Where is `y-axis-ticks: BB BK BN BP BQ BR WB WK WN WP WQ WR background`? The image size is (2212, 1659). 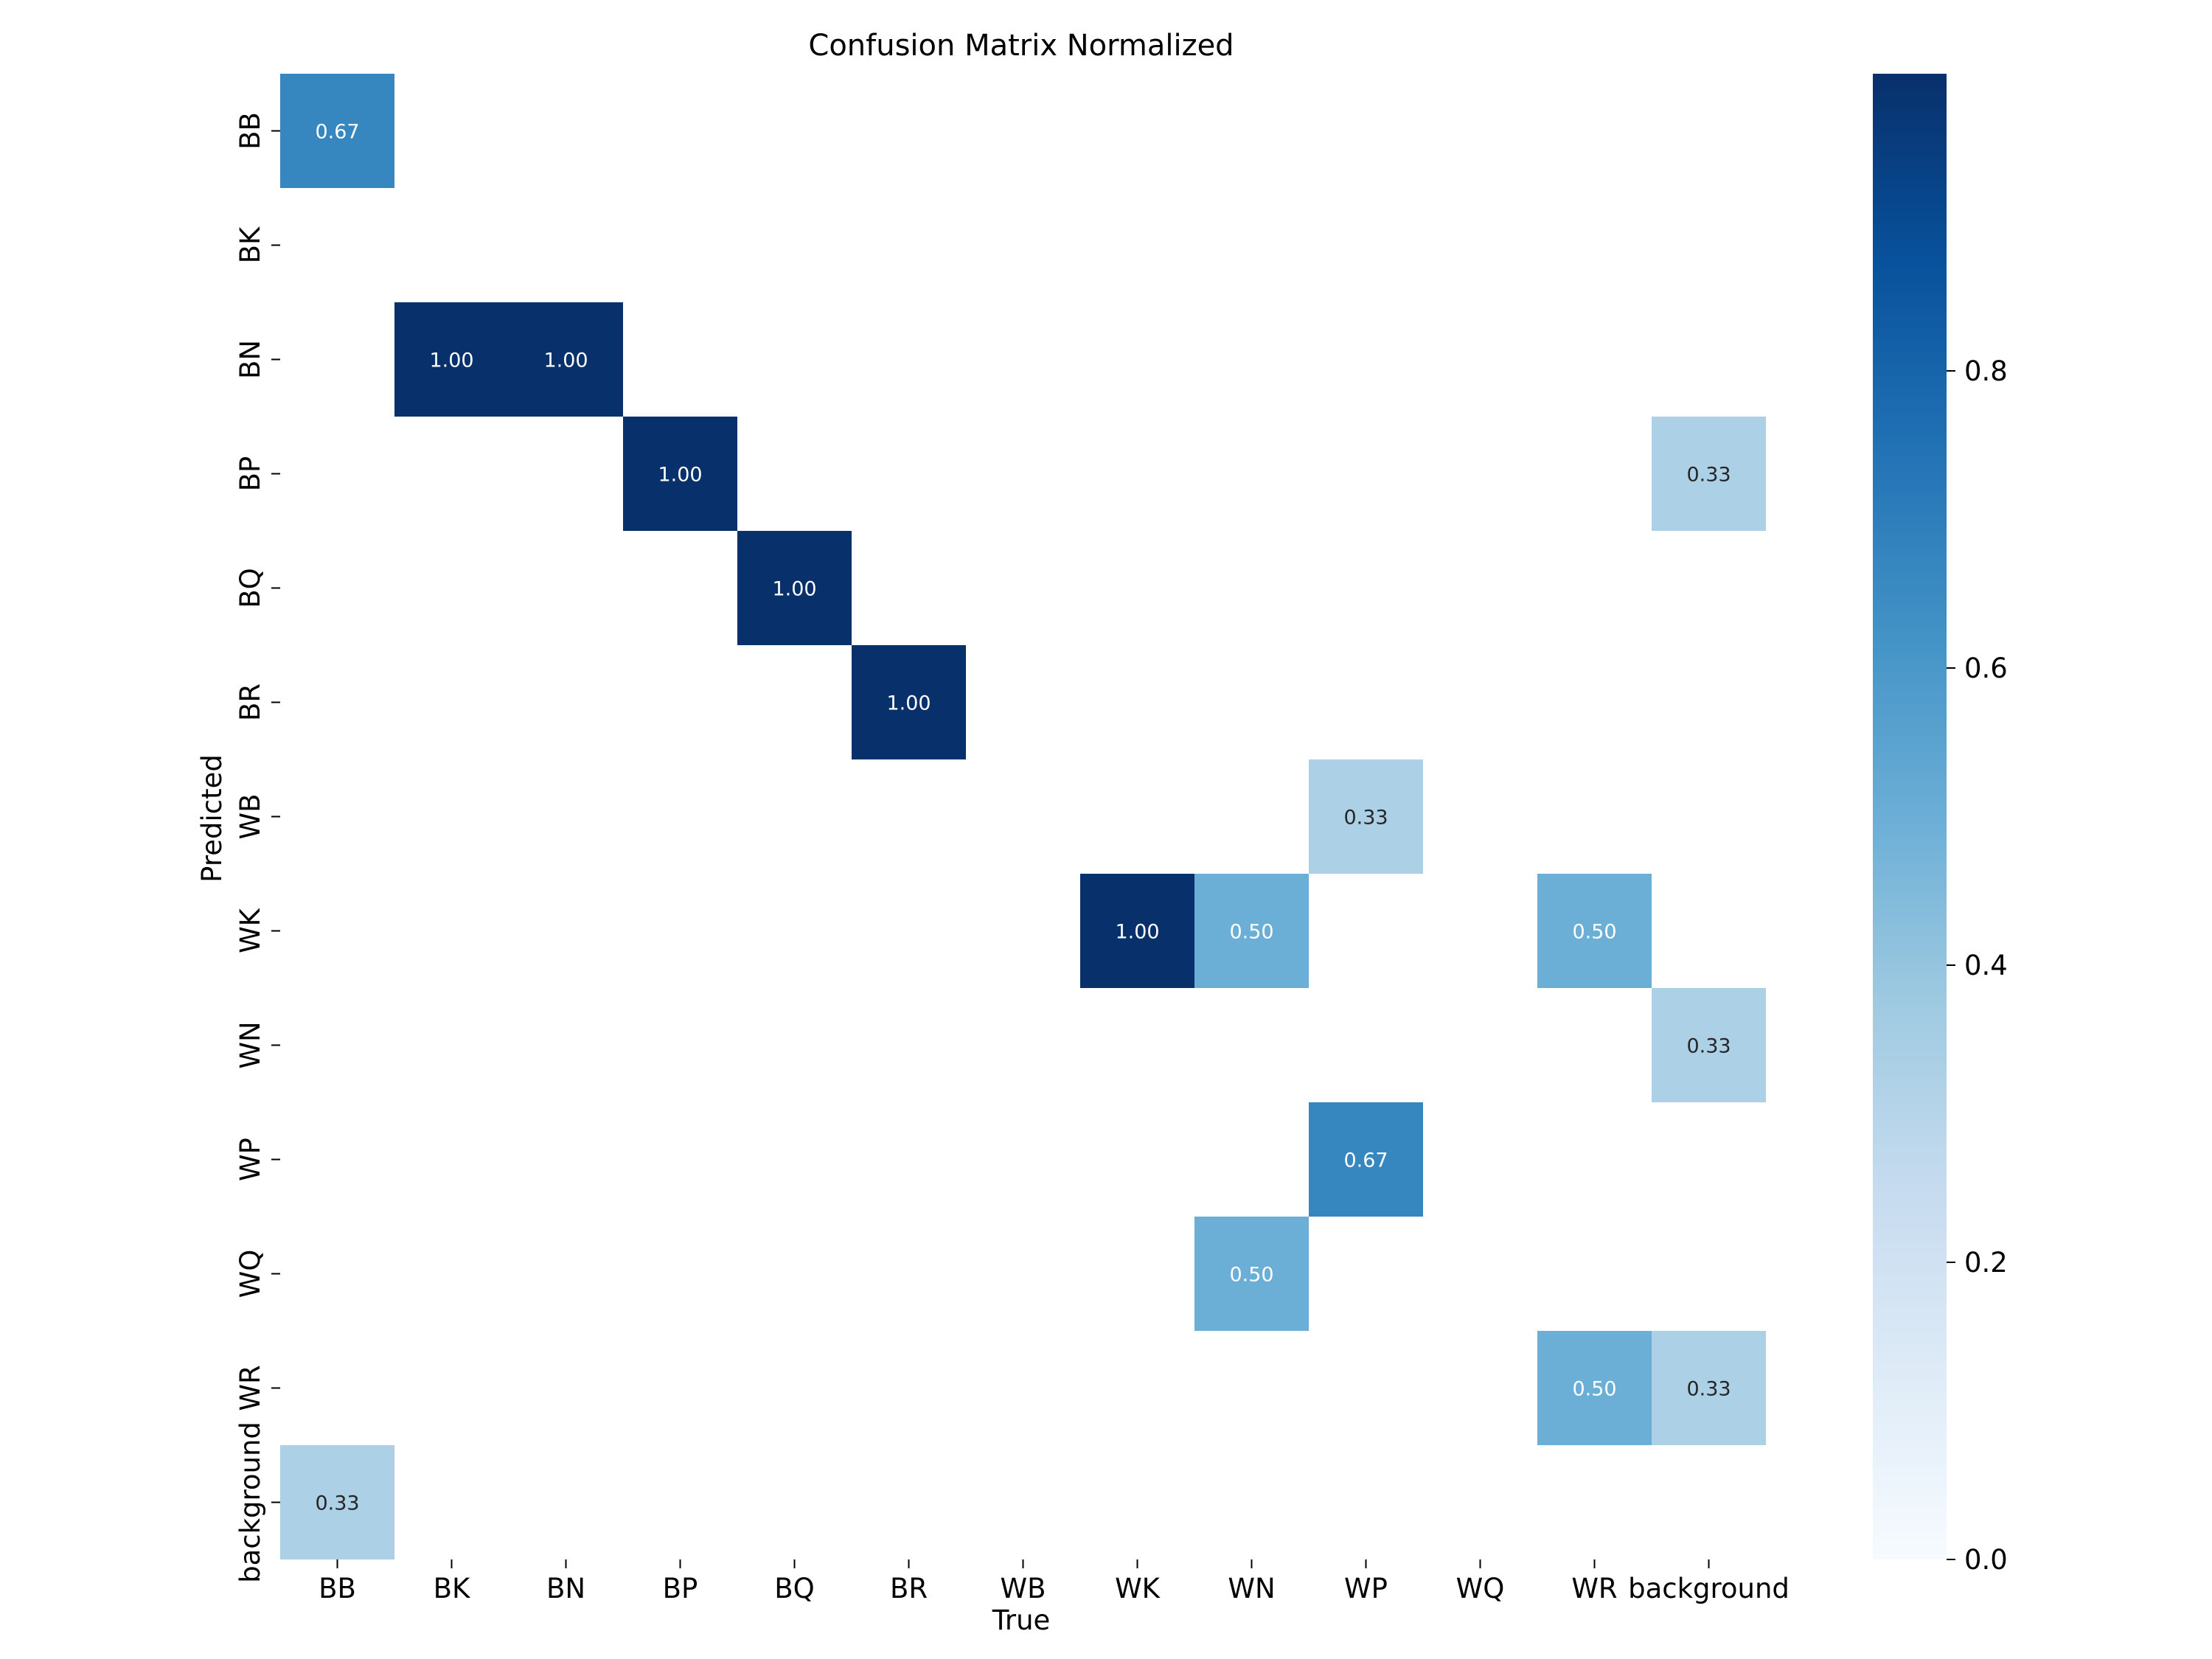
y-axis-ticks: BB BK BN BP BQ BR WB WK WN WP WQ WR background is located at coordinates (257, 847).